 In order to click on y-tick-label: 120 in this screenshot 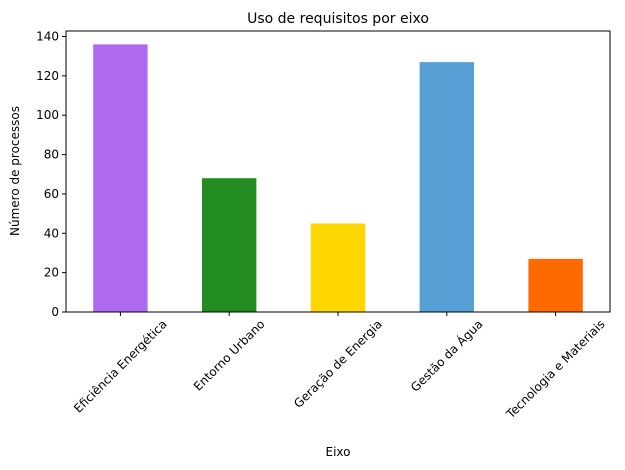, I will do `click(47, 76)`.